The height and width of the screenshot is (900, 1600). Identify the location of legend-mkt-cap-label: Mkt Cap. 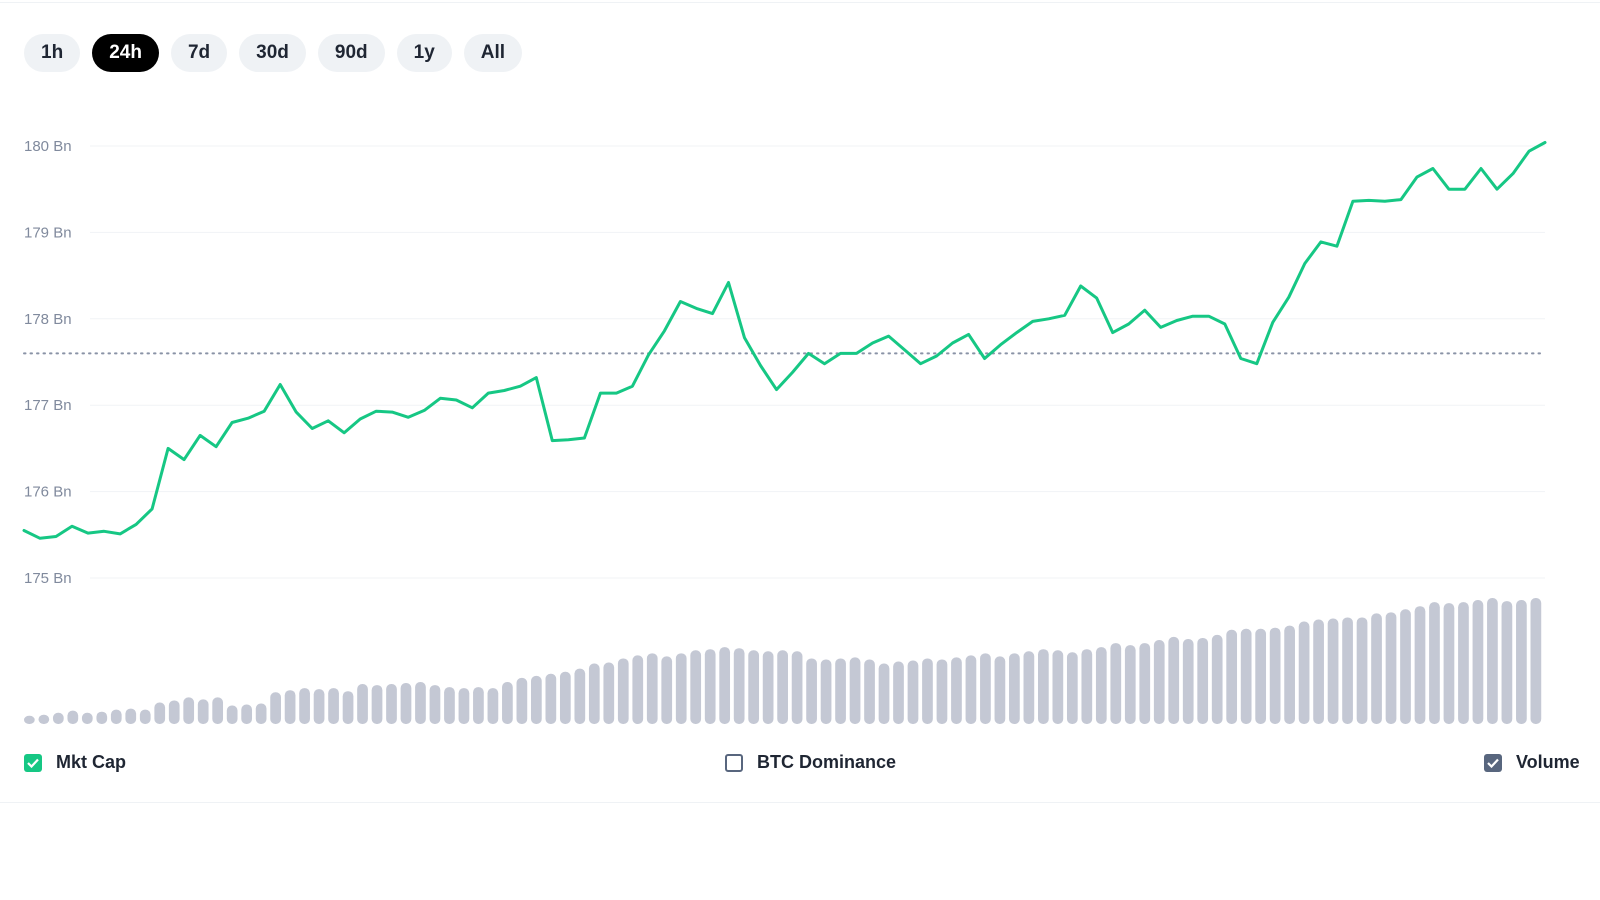
(91, 762).